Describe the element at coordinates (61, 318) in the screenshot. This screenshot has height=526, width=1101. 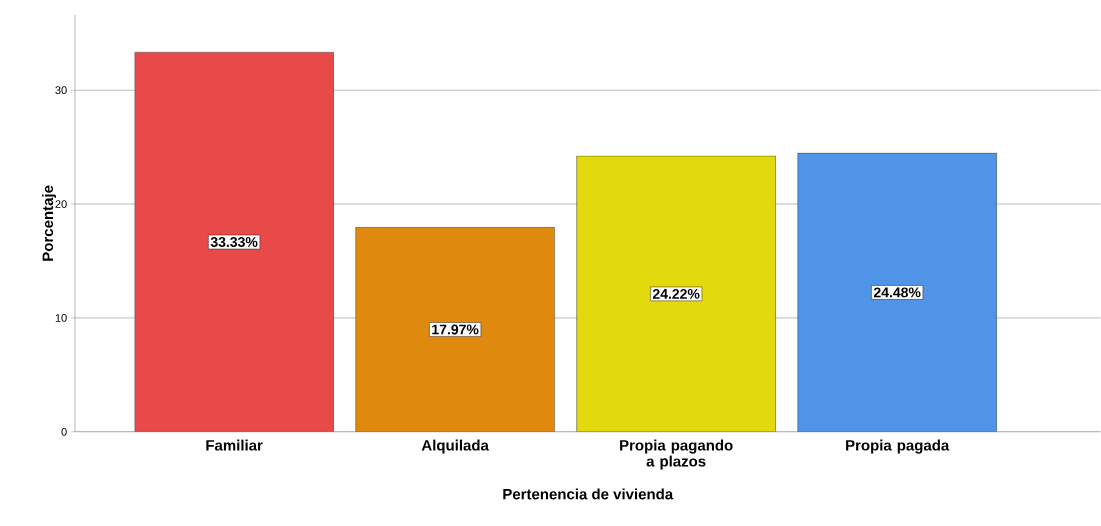
I see `y-tick-label: 10` at that location.